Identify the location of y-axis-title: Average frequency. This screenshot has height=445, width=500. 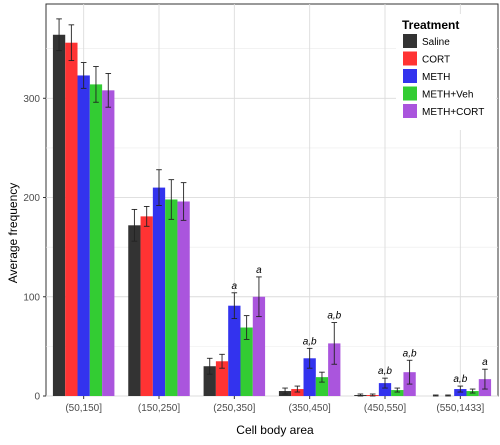
(13, 233).